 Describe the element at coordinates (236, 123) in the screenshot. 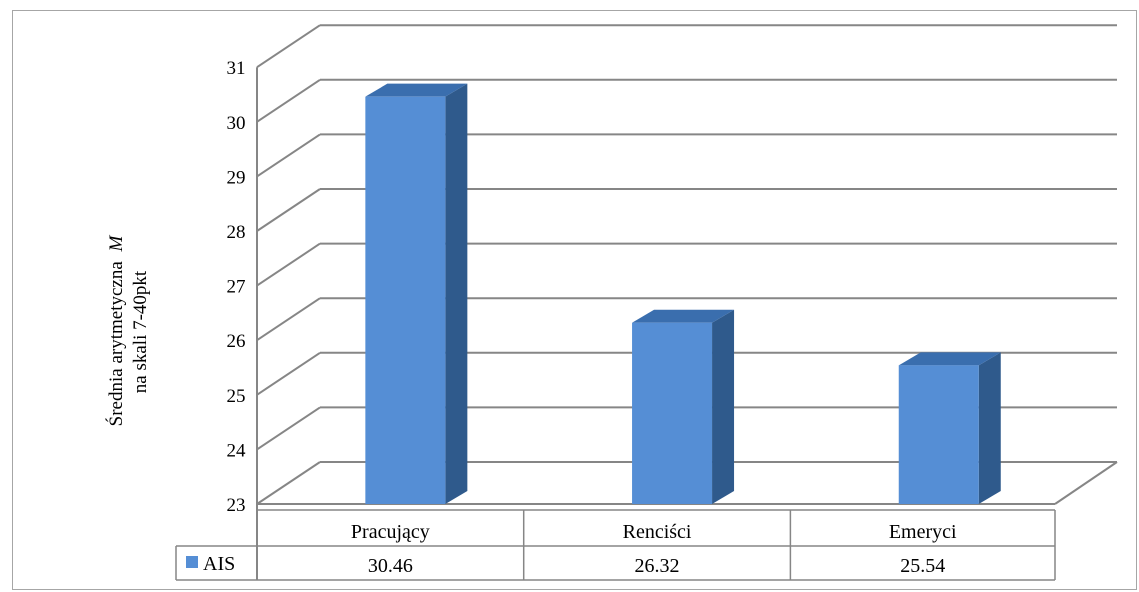

I see `y-tick-label-7: 30` at that location.